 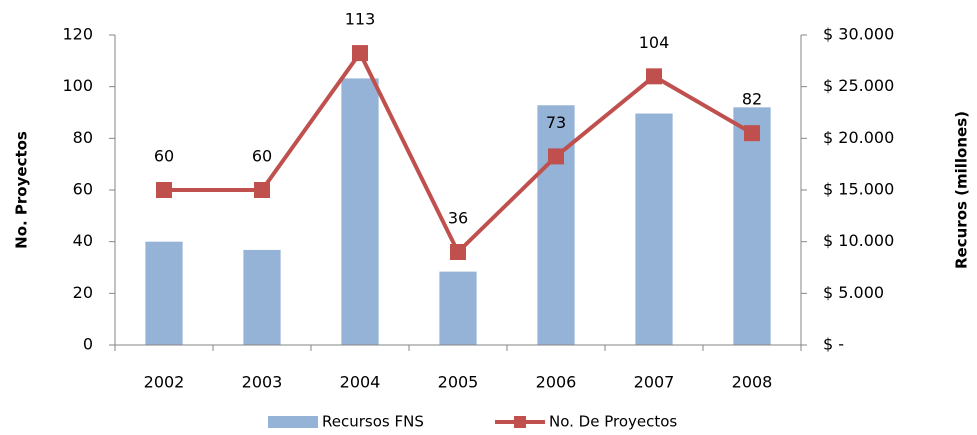 What do you see at coordinates (360, 382) in the screenshot?
I see `x-tick-label: 2004` at bounding box center [360, 382].